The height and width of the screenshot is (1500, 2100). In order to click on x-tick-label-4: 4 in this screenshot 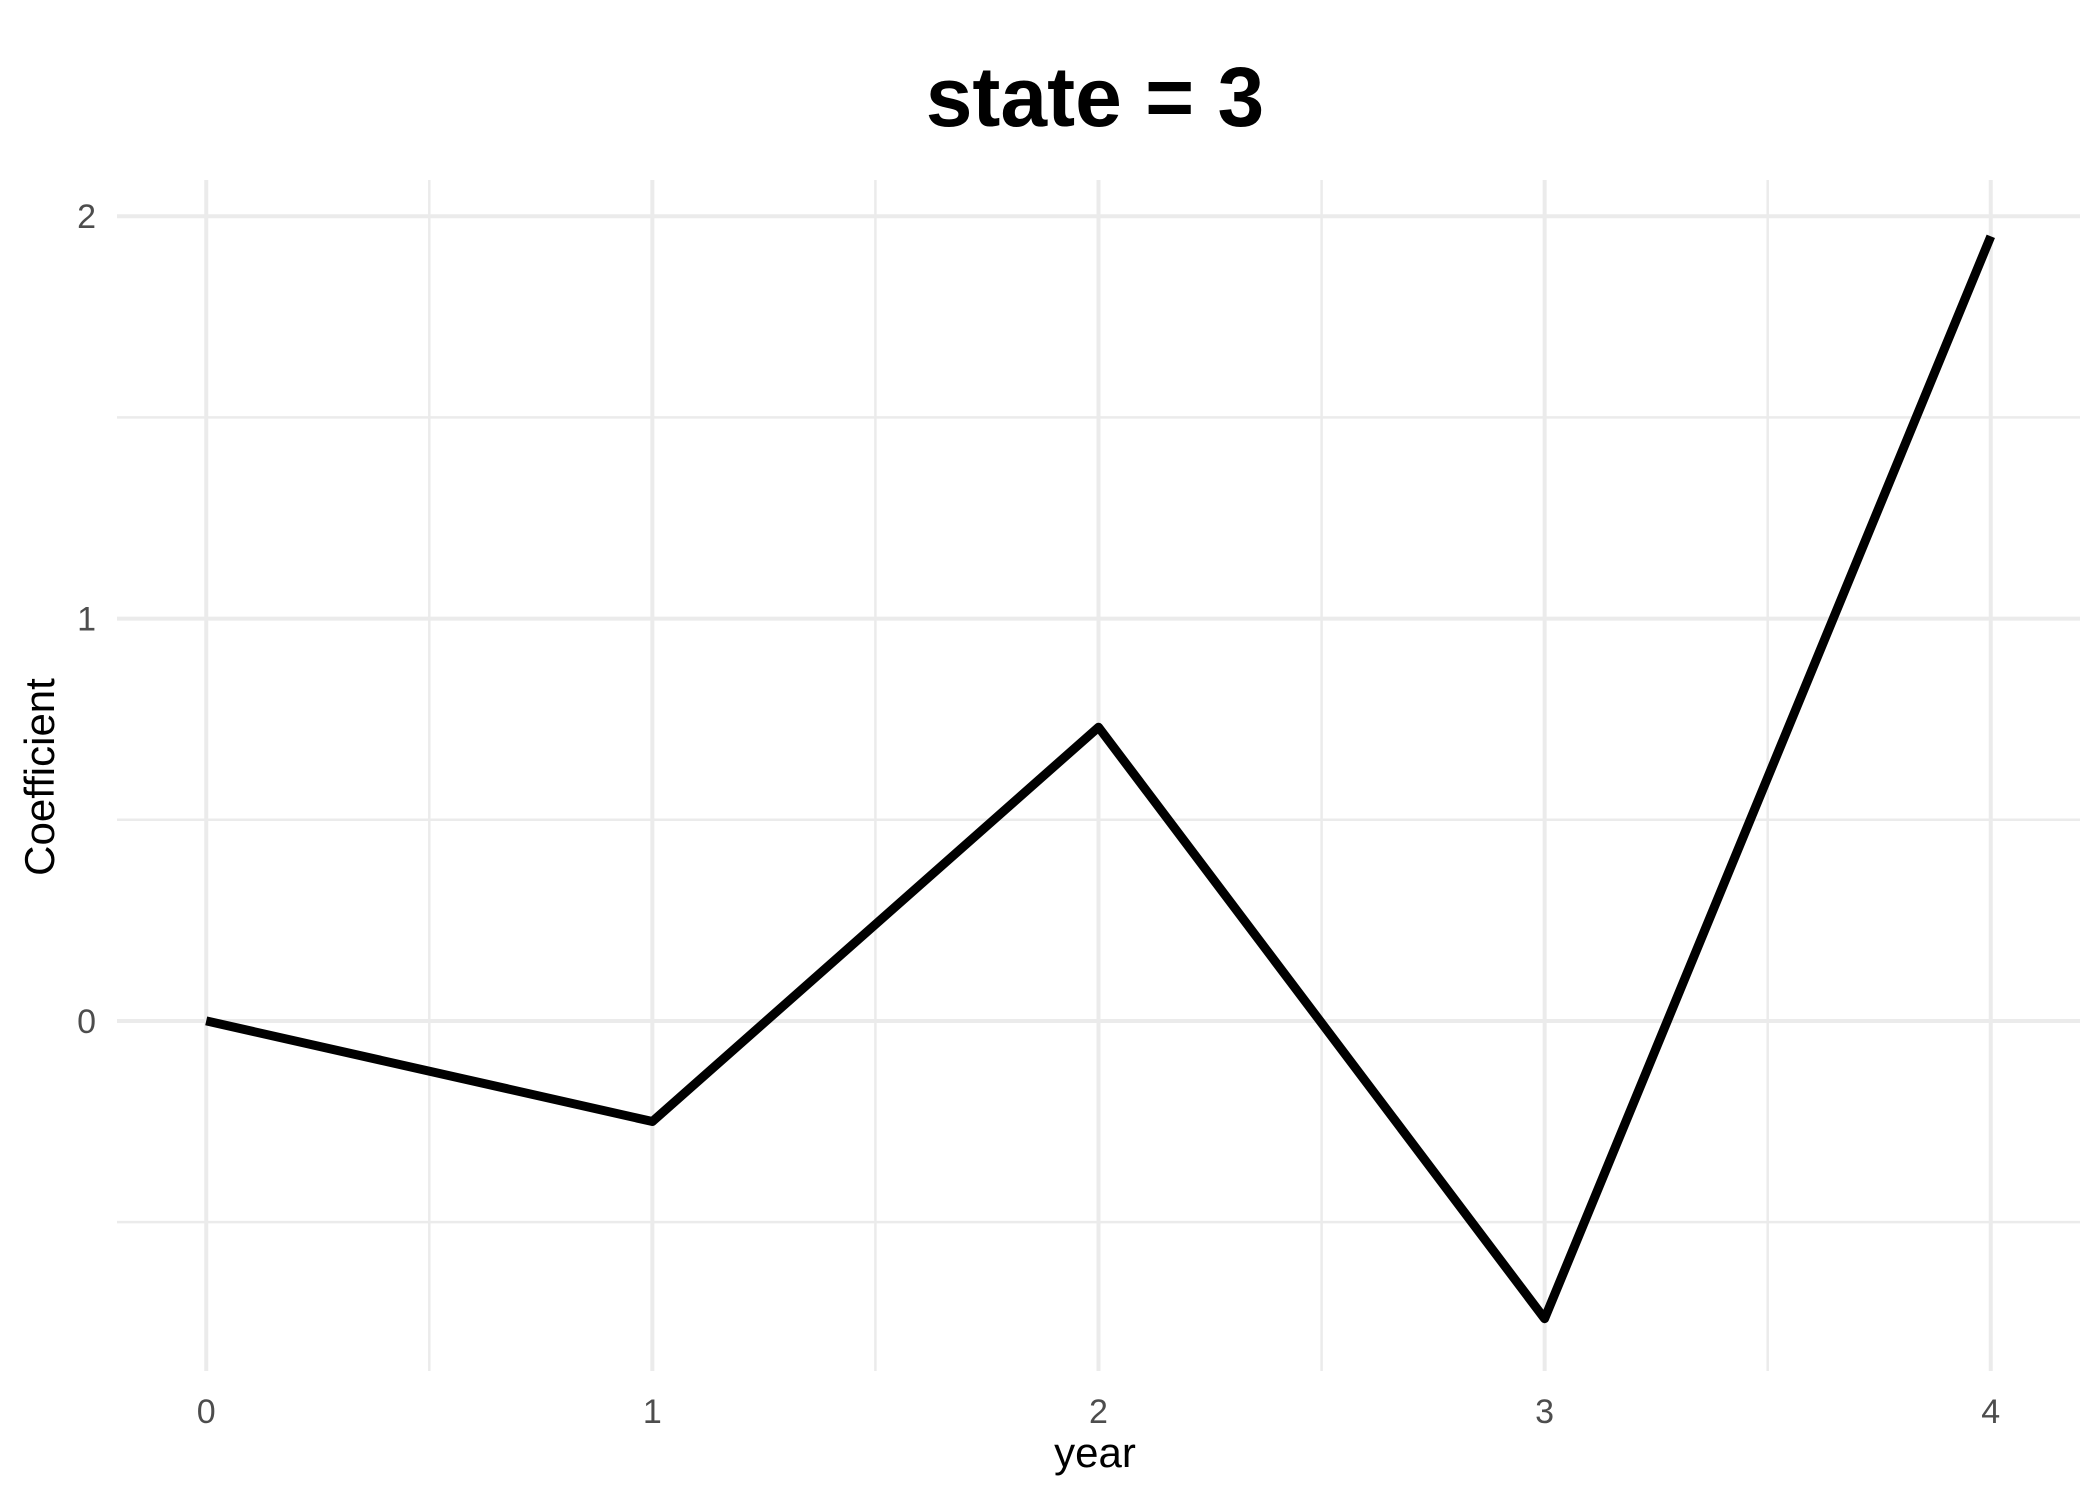, I will do `click(1990, 1412)`.